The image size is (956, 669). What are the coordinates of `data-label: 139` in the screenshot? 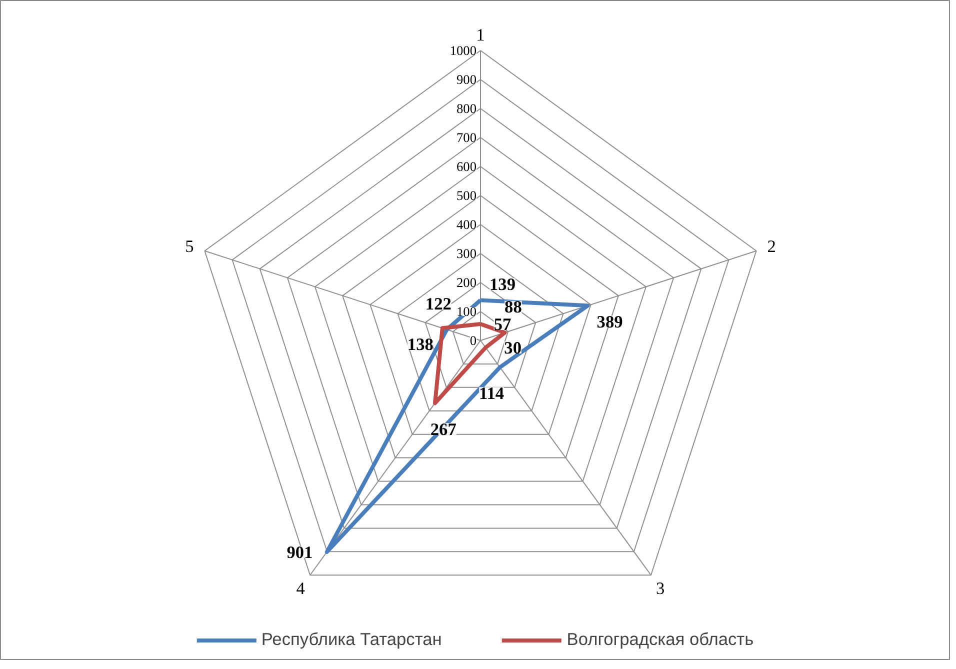 It's located at (503, 284).